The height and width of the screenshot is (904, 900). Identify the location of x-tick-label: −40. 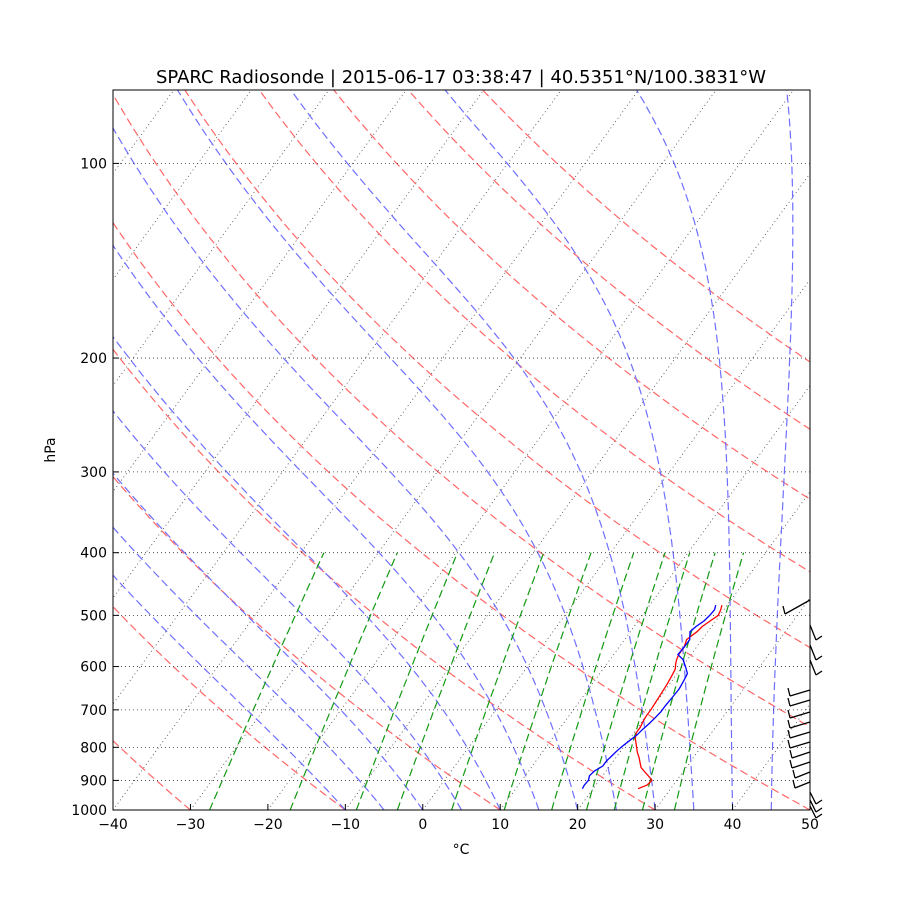
(113, 825).